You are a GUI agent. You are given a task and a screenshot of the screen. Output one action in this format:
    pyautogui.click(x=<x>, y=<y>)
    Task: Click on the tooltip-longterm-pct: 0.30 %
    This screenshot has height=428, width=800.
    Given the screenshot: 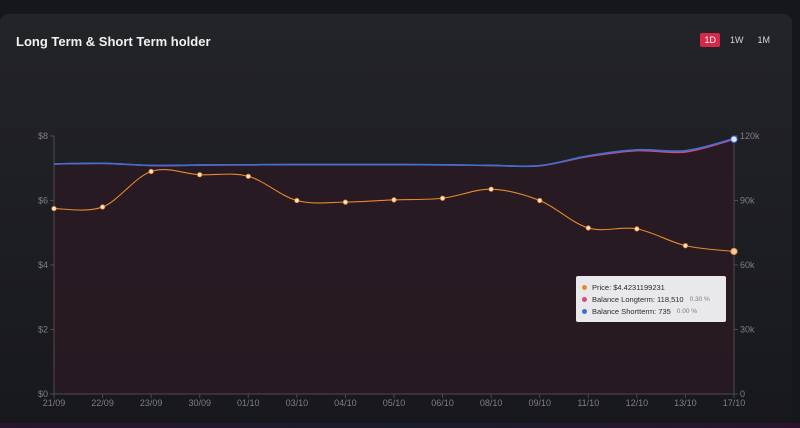 What is the action you would take?
    pyautogui.click(x=699, y=299)
    